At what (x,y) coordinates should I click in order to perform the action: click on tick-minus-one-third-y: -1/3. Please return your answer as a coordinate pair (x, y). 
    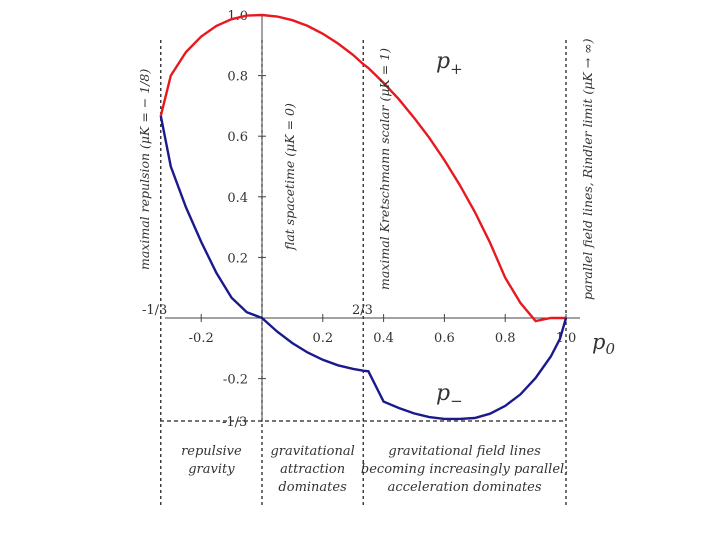
    Looking at the image, I should click on (234, 422).